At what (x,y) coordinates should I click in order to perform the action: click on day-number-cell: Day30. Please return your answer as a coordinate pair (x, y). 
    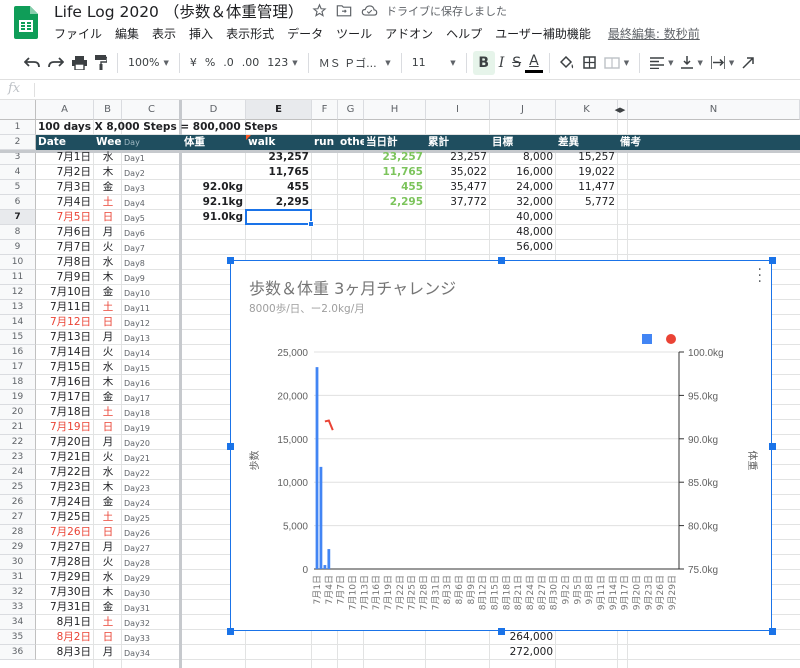
    Looking at the image, I should click on (137, 593).